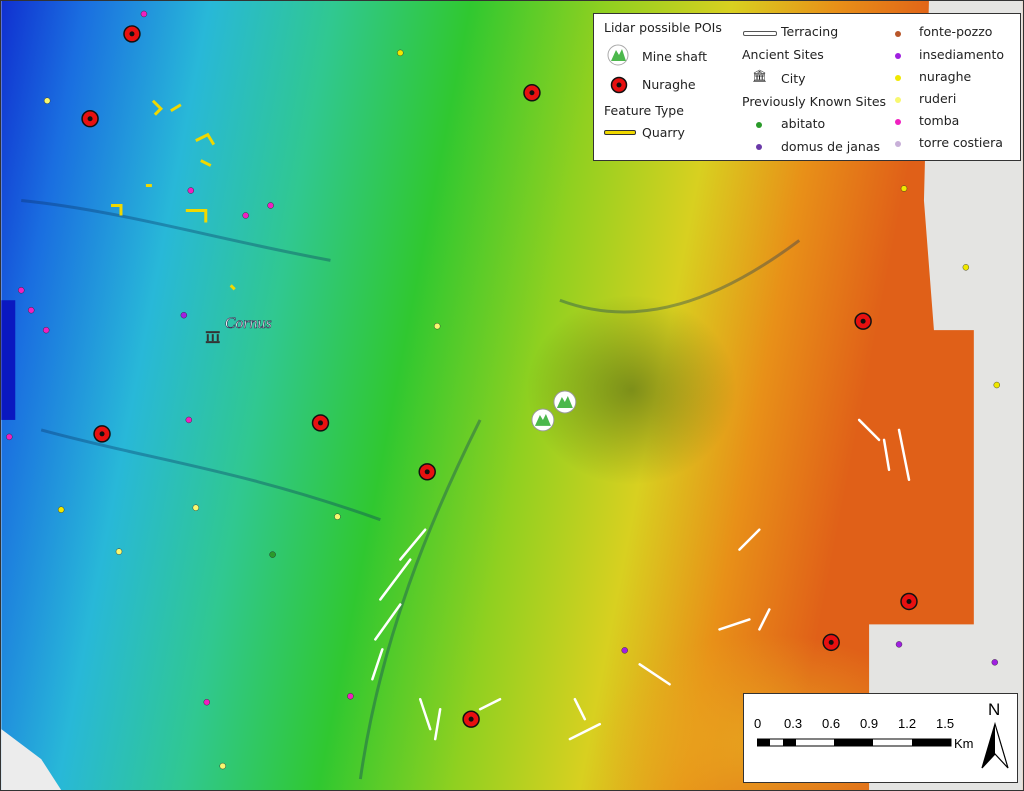 The height and width of the screenshot is (791, 1024). What do you see at coordinates (814, 101) in the screenshot?
I see `legend-known-sites-title: Previously Known Sites` at bounding box center [814, 101].